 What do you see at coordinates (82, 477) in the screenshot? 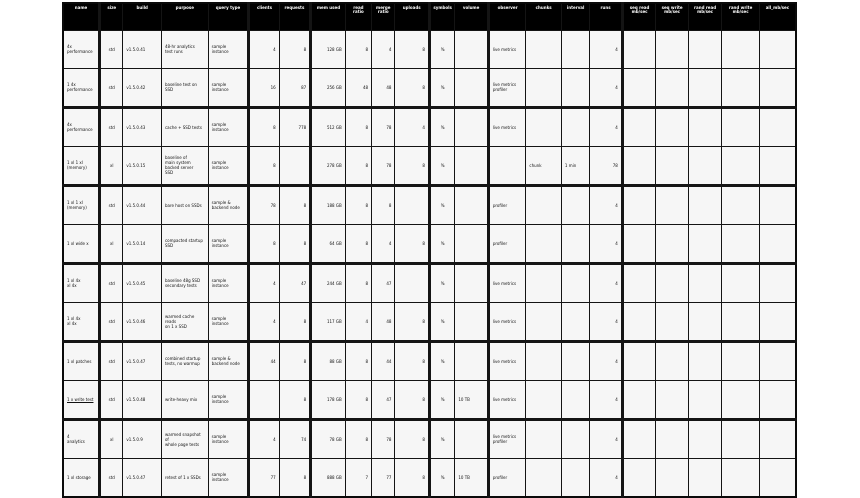
I see `cell: 1 xl storage` at bounding box center [82, 477].